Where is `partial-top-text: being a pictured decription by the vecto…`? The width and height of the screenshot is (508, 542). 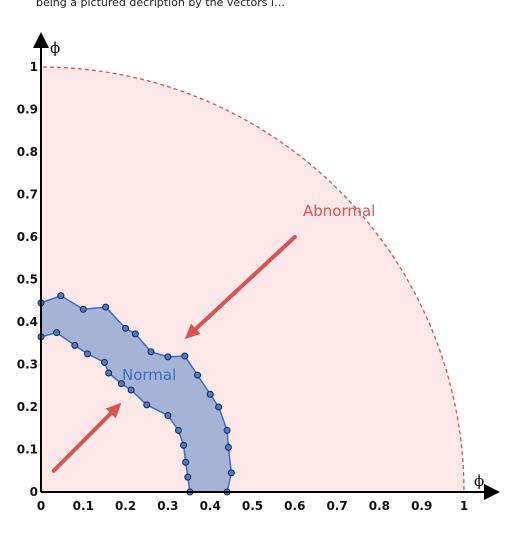
partial-top-text: being a pictured decription by the vecto… is located at coordinates (160, 4).